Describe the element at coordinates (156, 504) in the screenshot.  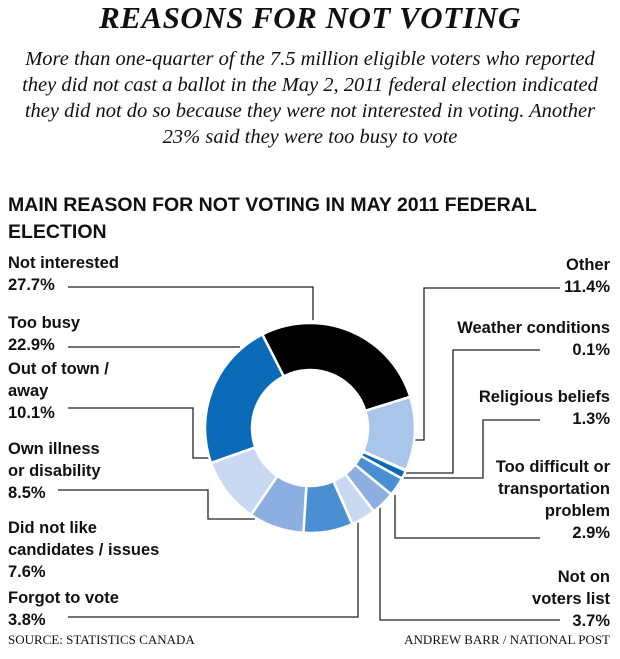
I see `leader-line-illness` at that location.